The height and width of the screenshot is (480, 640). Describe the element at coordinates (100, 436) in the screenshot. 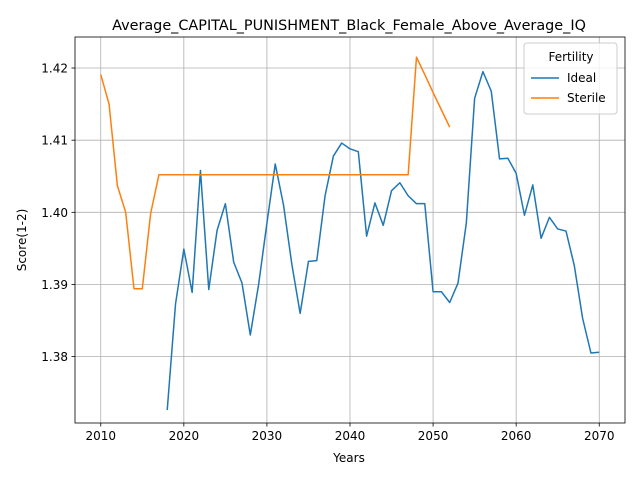

I see `x-tick-label: 2010` at that location.